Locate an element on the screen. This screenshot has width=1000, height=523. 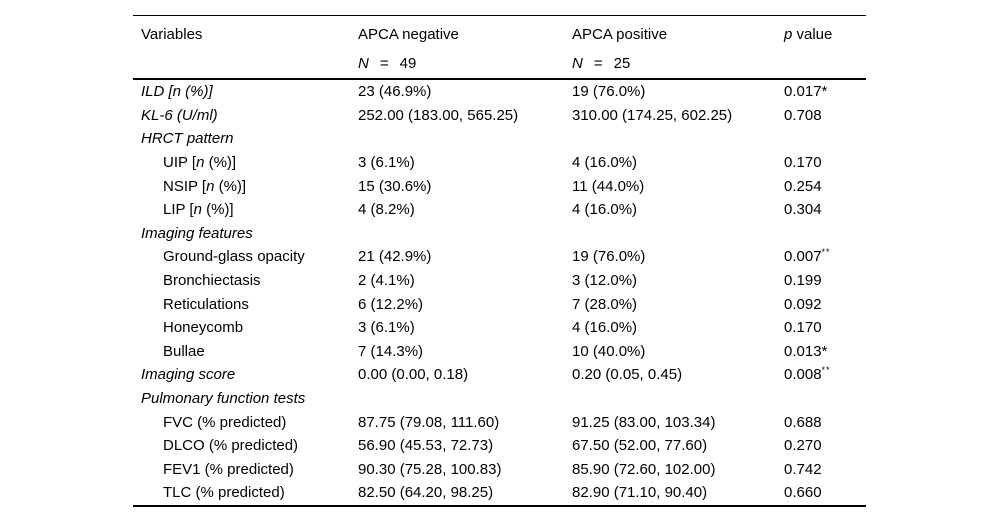
col-header-apca-negative: APCA negative is located at coordinates (408, 34).